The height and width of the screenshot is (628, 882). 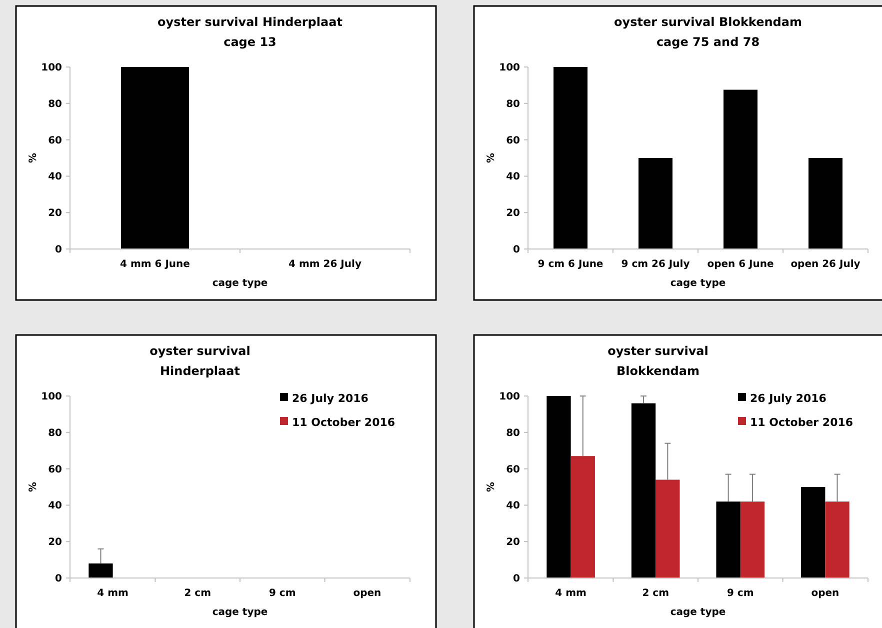 I want to click on x-tick-label: 9 cm 26 July, so click(x=655, y=264).